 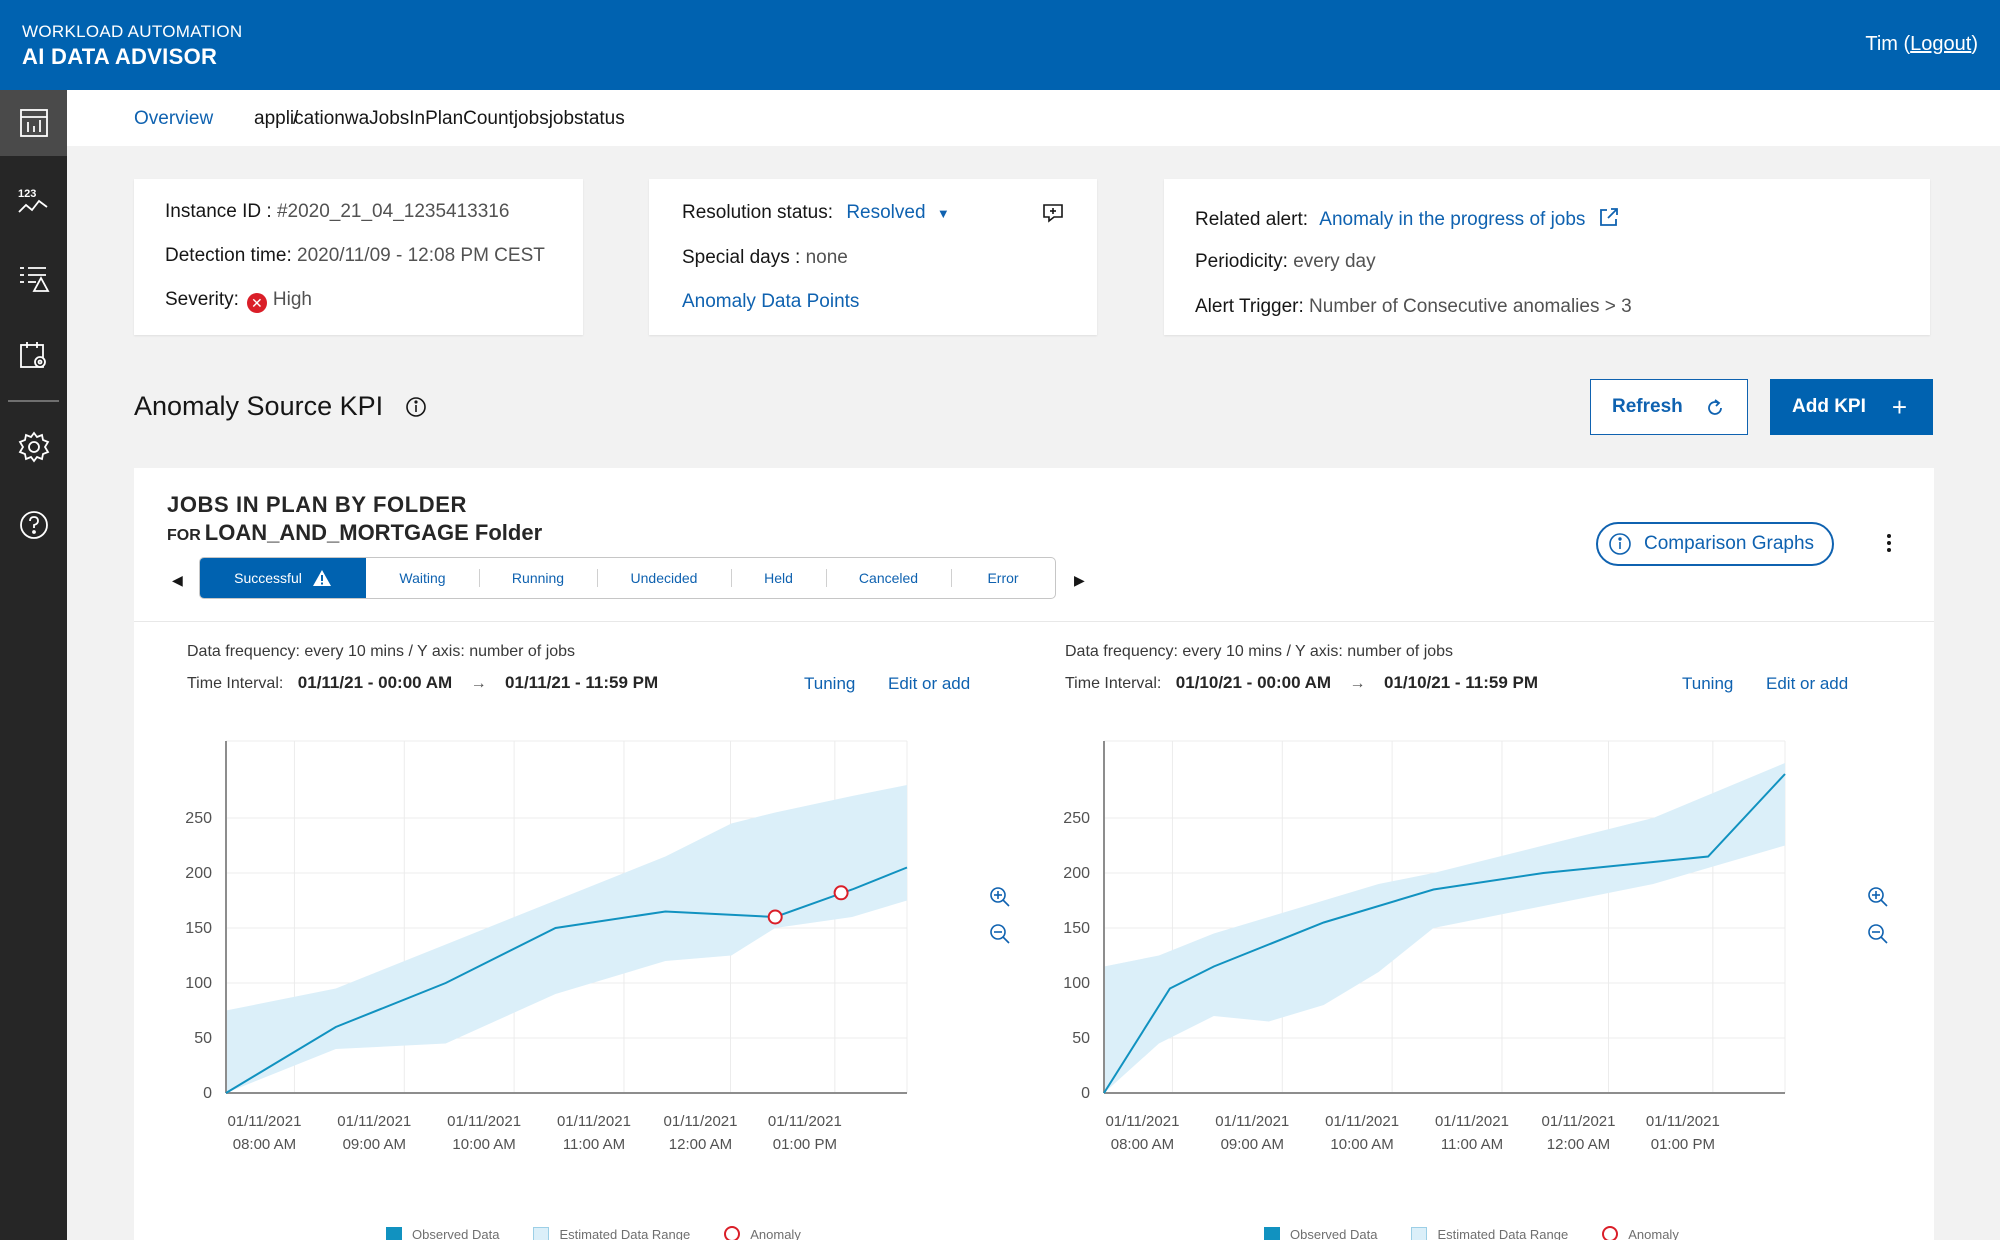 I want to click on legend-anomaly: Anomaly, so click(x=1640, y=1233).